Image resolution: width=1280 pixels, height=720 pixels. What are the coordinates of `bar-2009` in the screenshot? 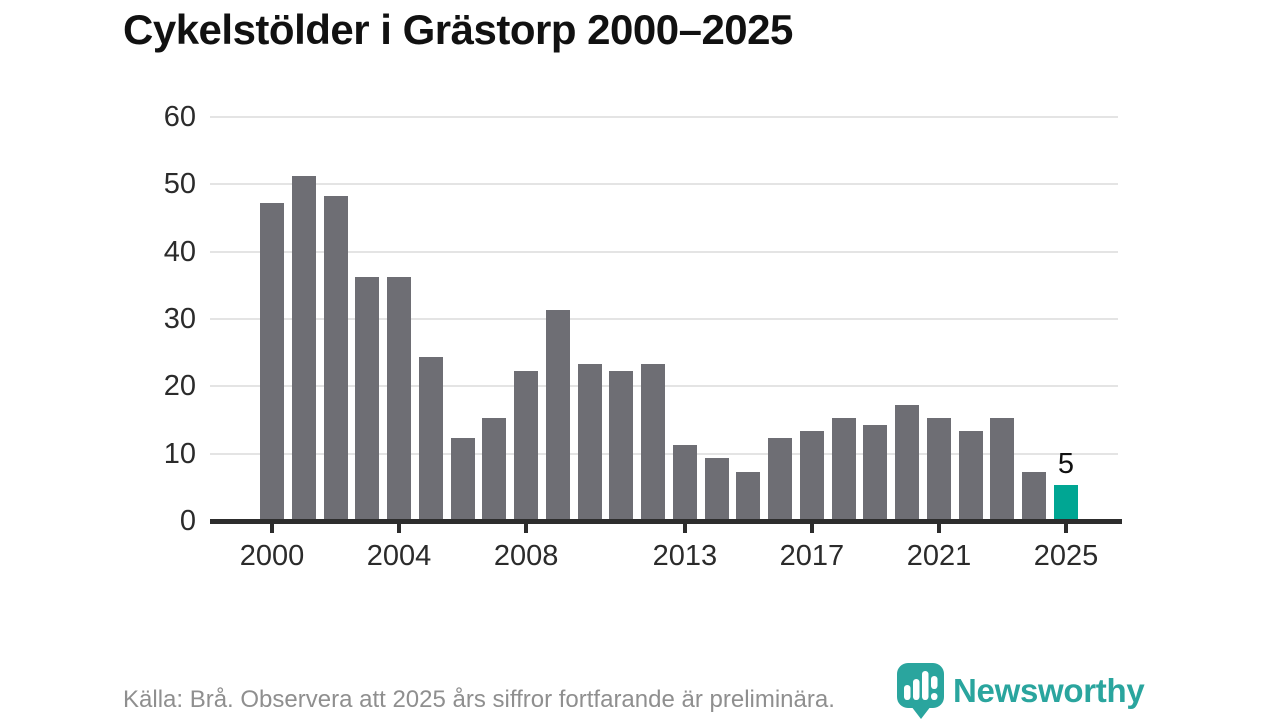 It's located at (557, 414).